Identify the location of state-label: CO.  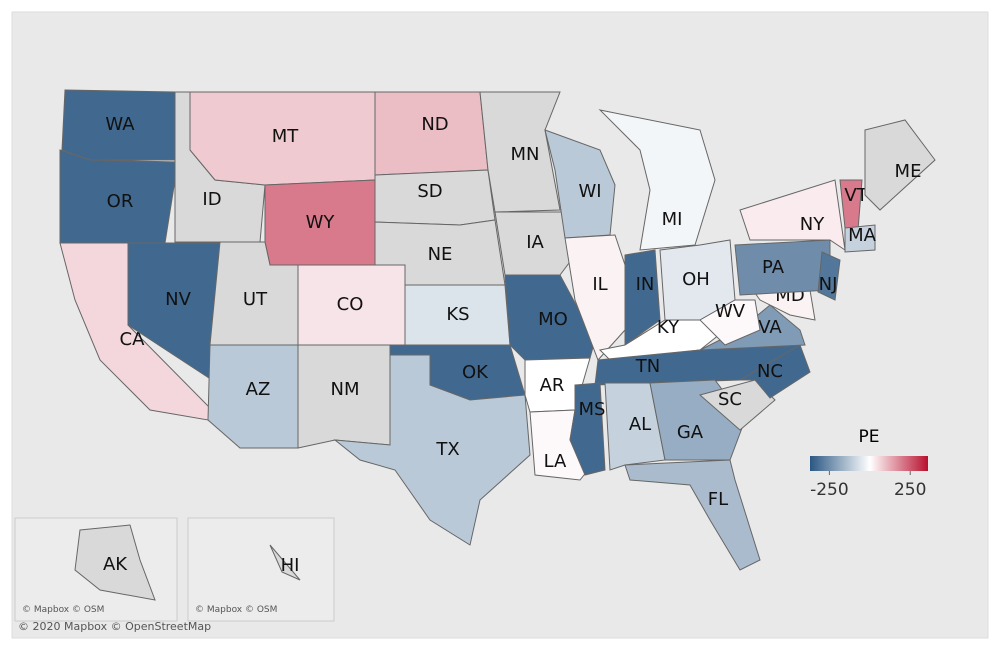
(350, 304).